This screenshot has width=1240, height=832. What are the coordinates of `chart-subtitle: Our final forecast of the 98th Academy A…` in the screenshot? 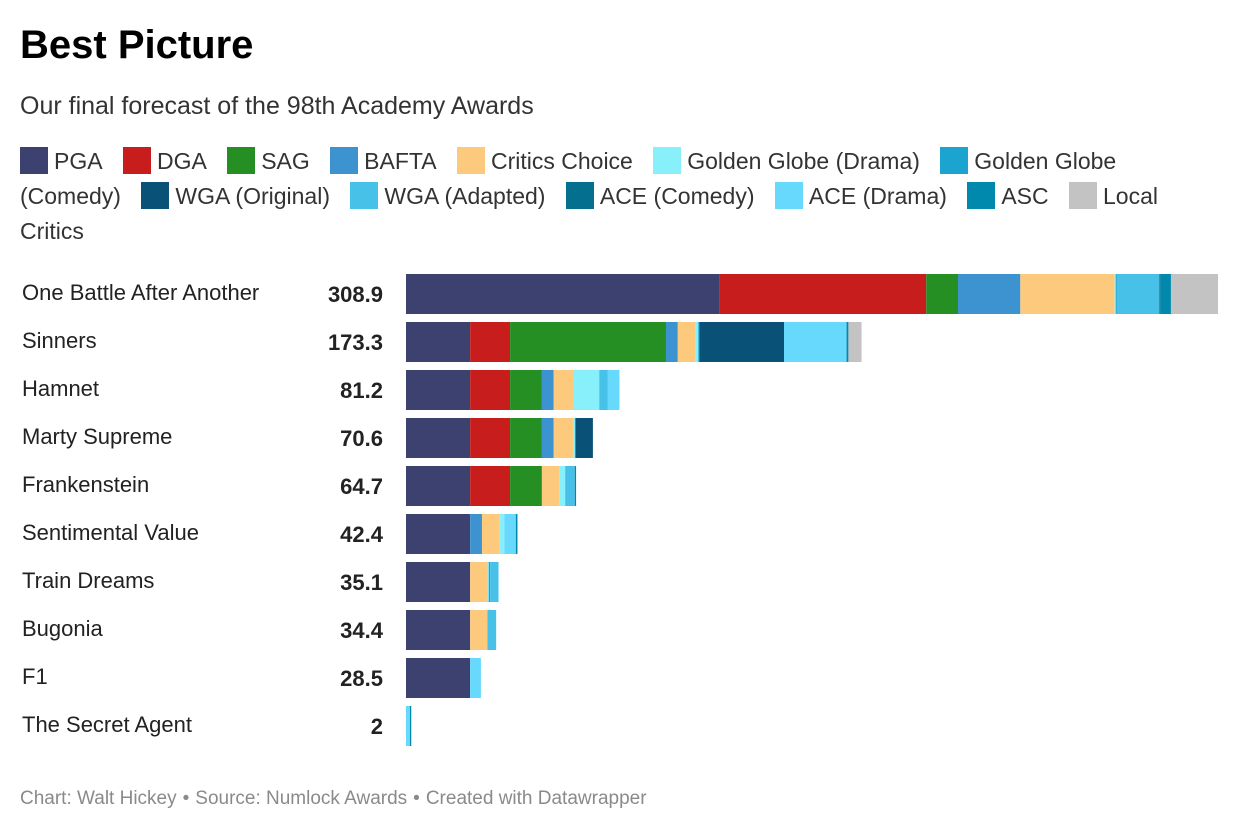 It's located at (277, 106).